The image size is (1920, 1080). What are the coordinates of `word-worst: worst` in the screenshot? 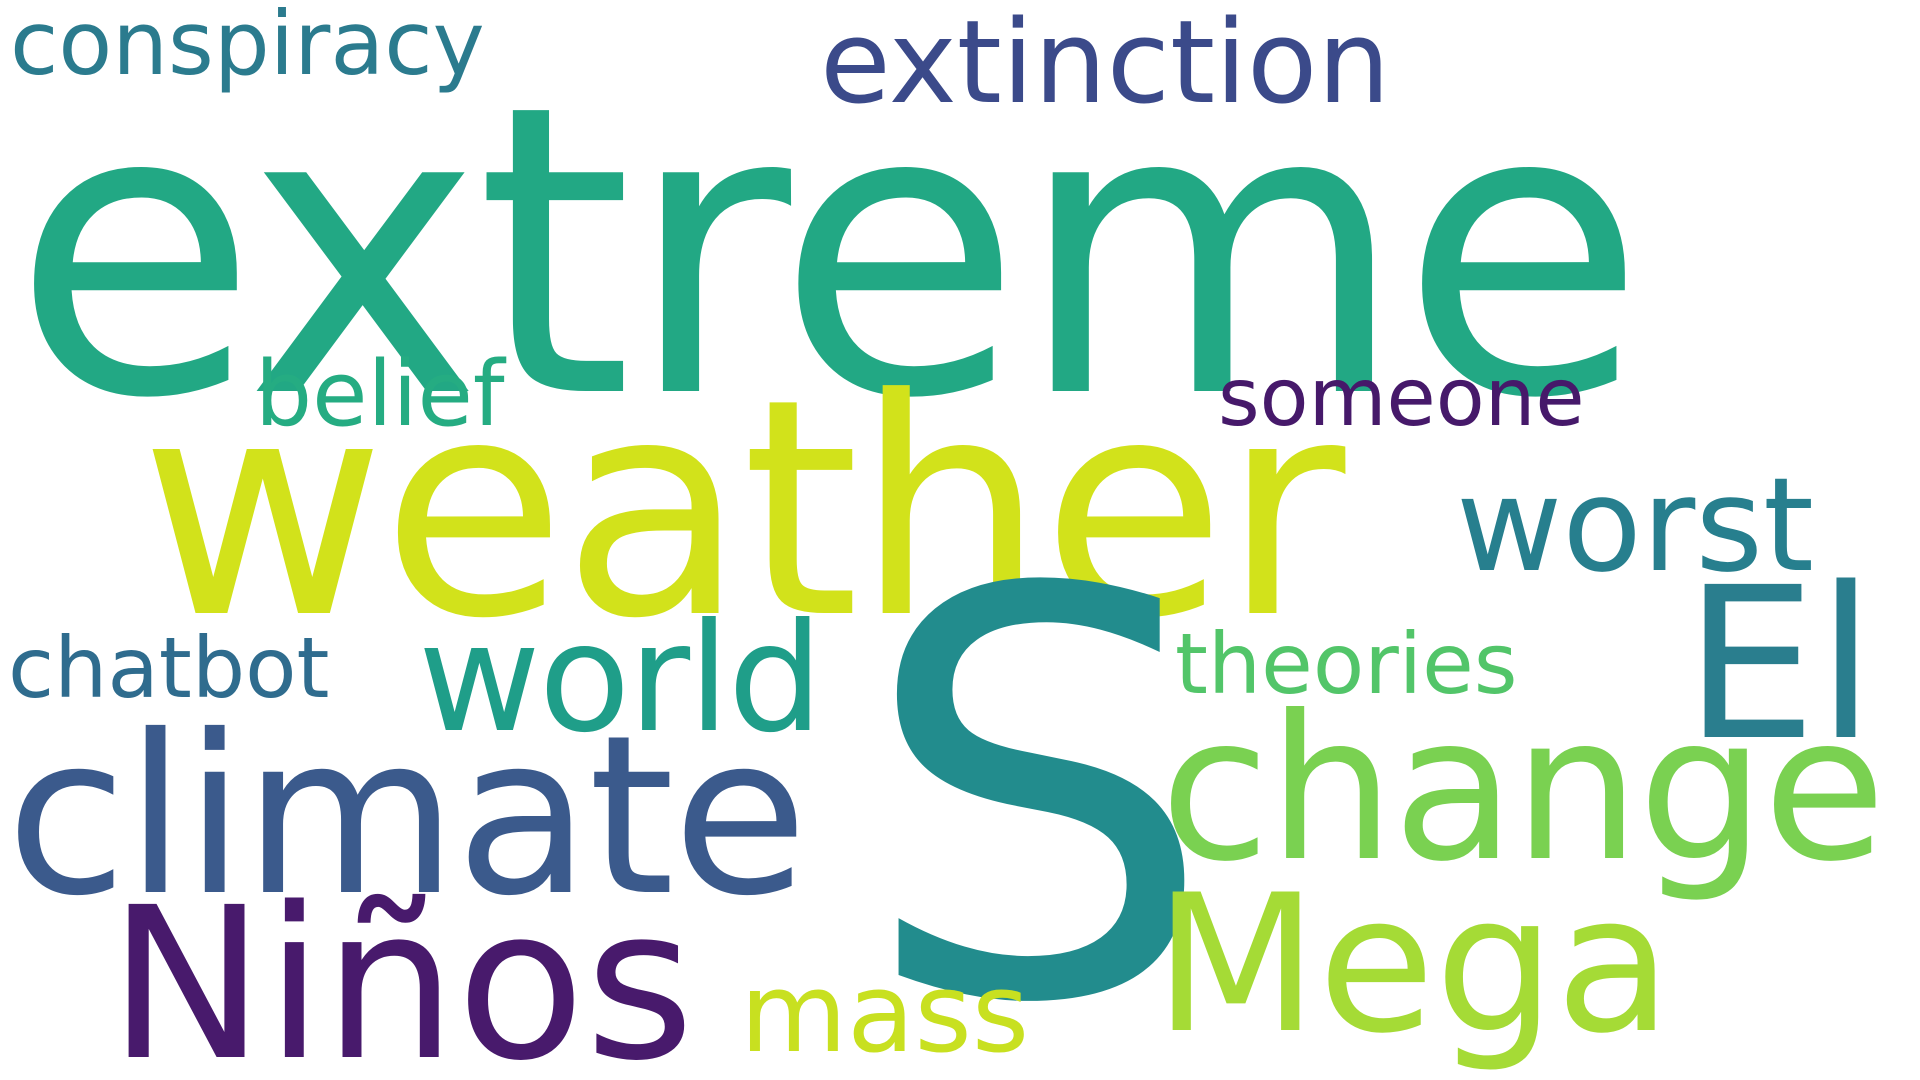 It's located at (1635, 525).